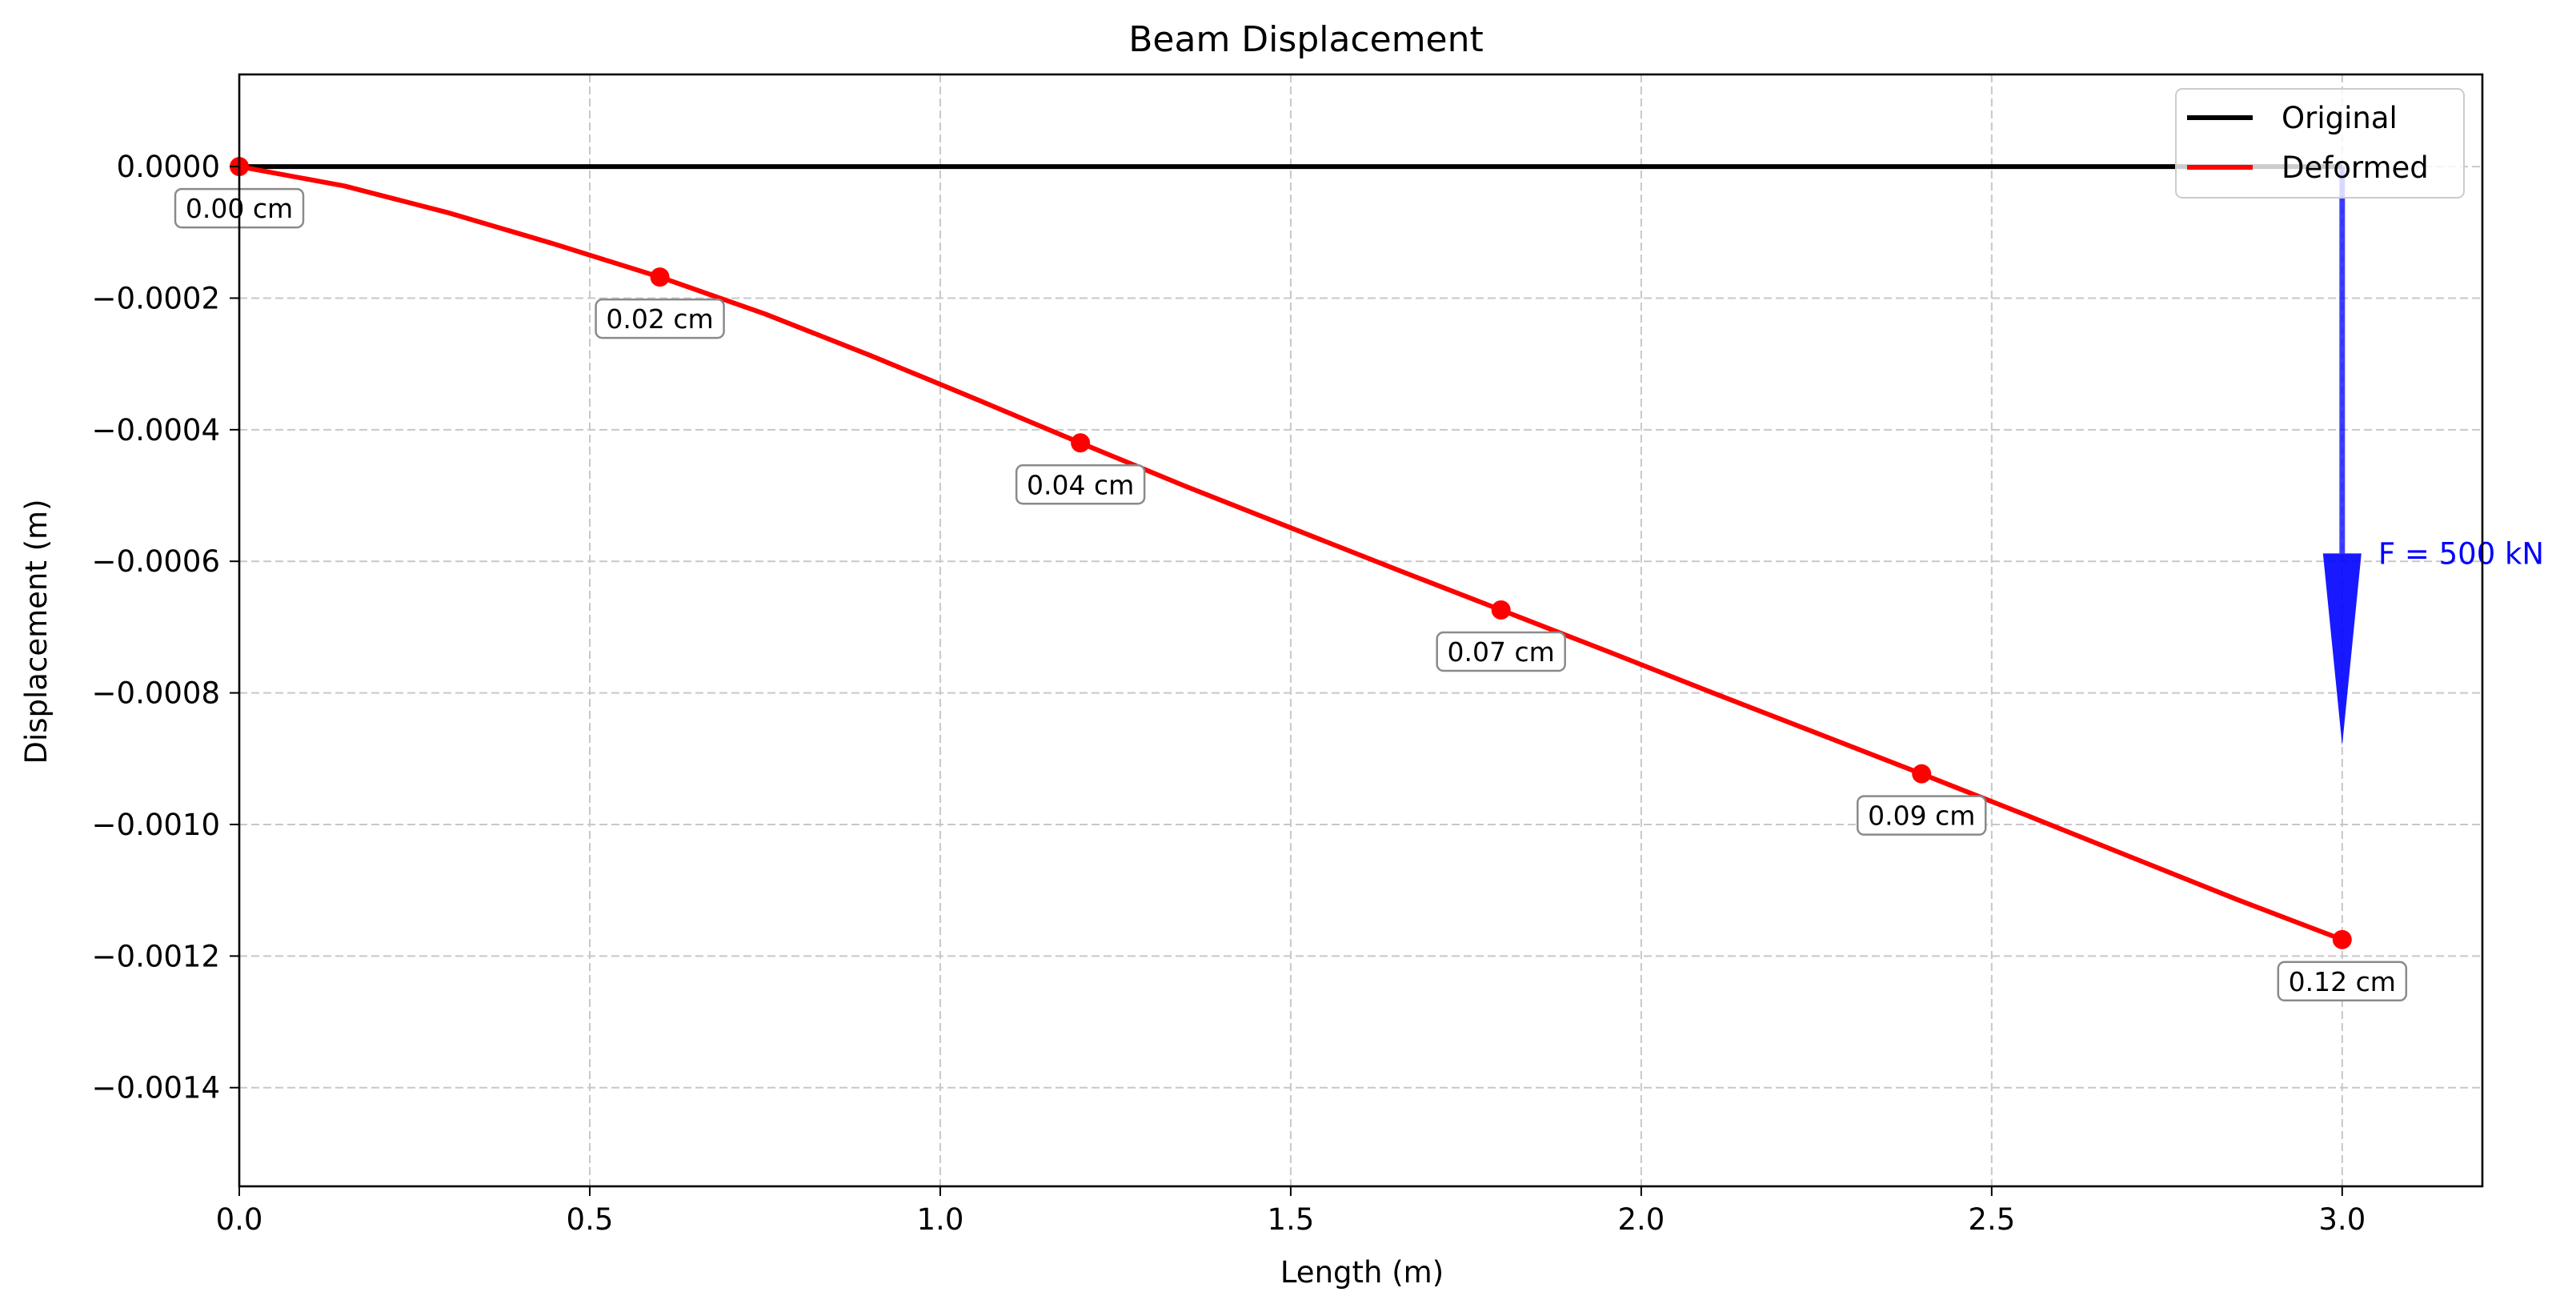 This screenshot has height=1308, width=2576. Describe the element at coordinates (2340, 118) in the screenshot. I see `legend-label: Original` at that location.